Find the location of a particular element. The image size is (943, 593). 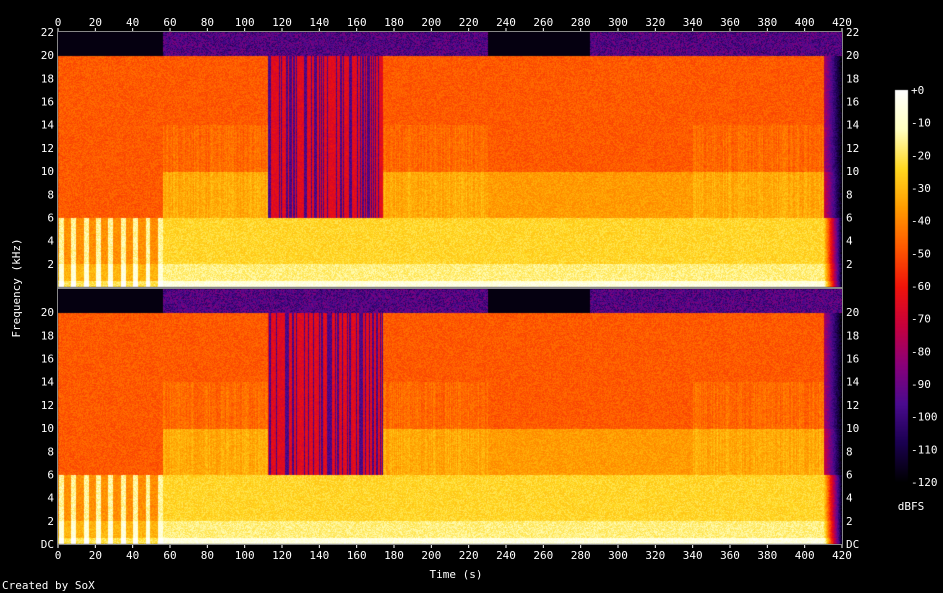

colorbar-tick-label: -110 is located at coordinates (924, 449).